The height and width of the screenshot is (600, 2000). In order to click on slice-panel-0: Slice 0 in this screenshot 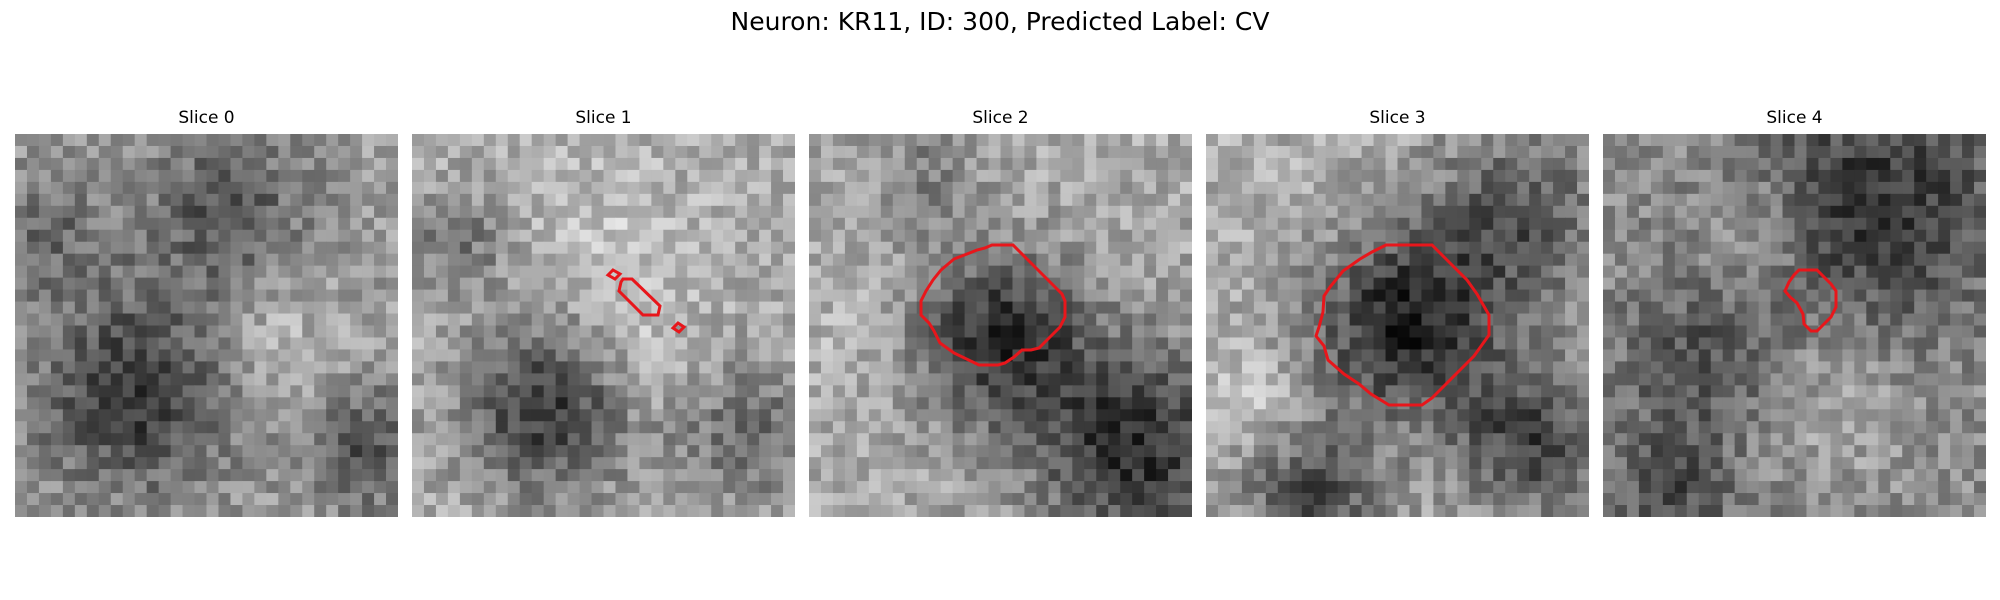, I will do `click(206, 312)`.